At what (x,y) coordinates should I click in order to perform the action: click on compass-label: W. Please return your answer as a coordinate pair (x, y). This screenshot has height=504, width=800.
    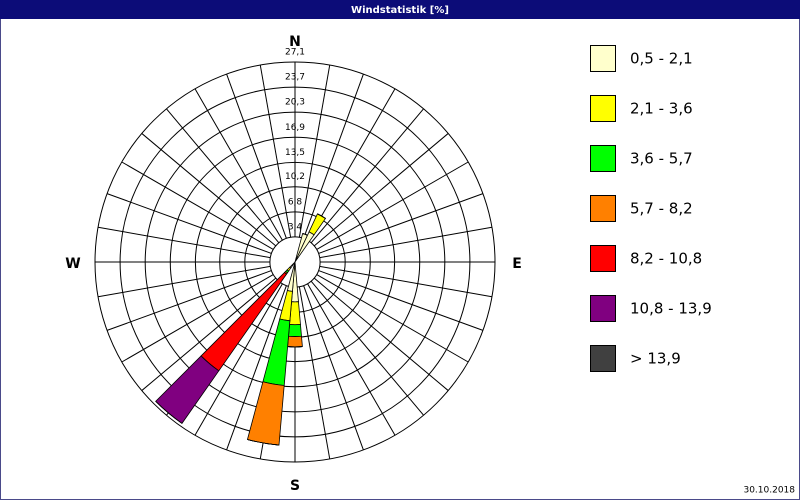
    Looking at the image, I should click on (72, 264).